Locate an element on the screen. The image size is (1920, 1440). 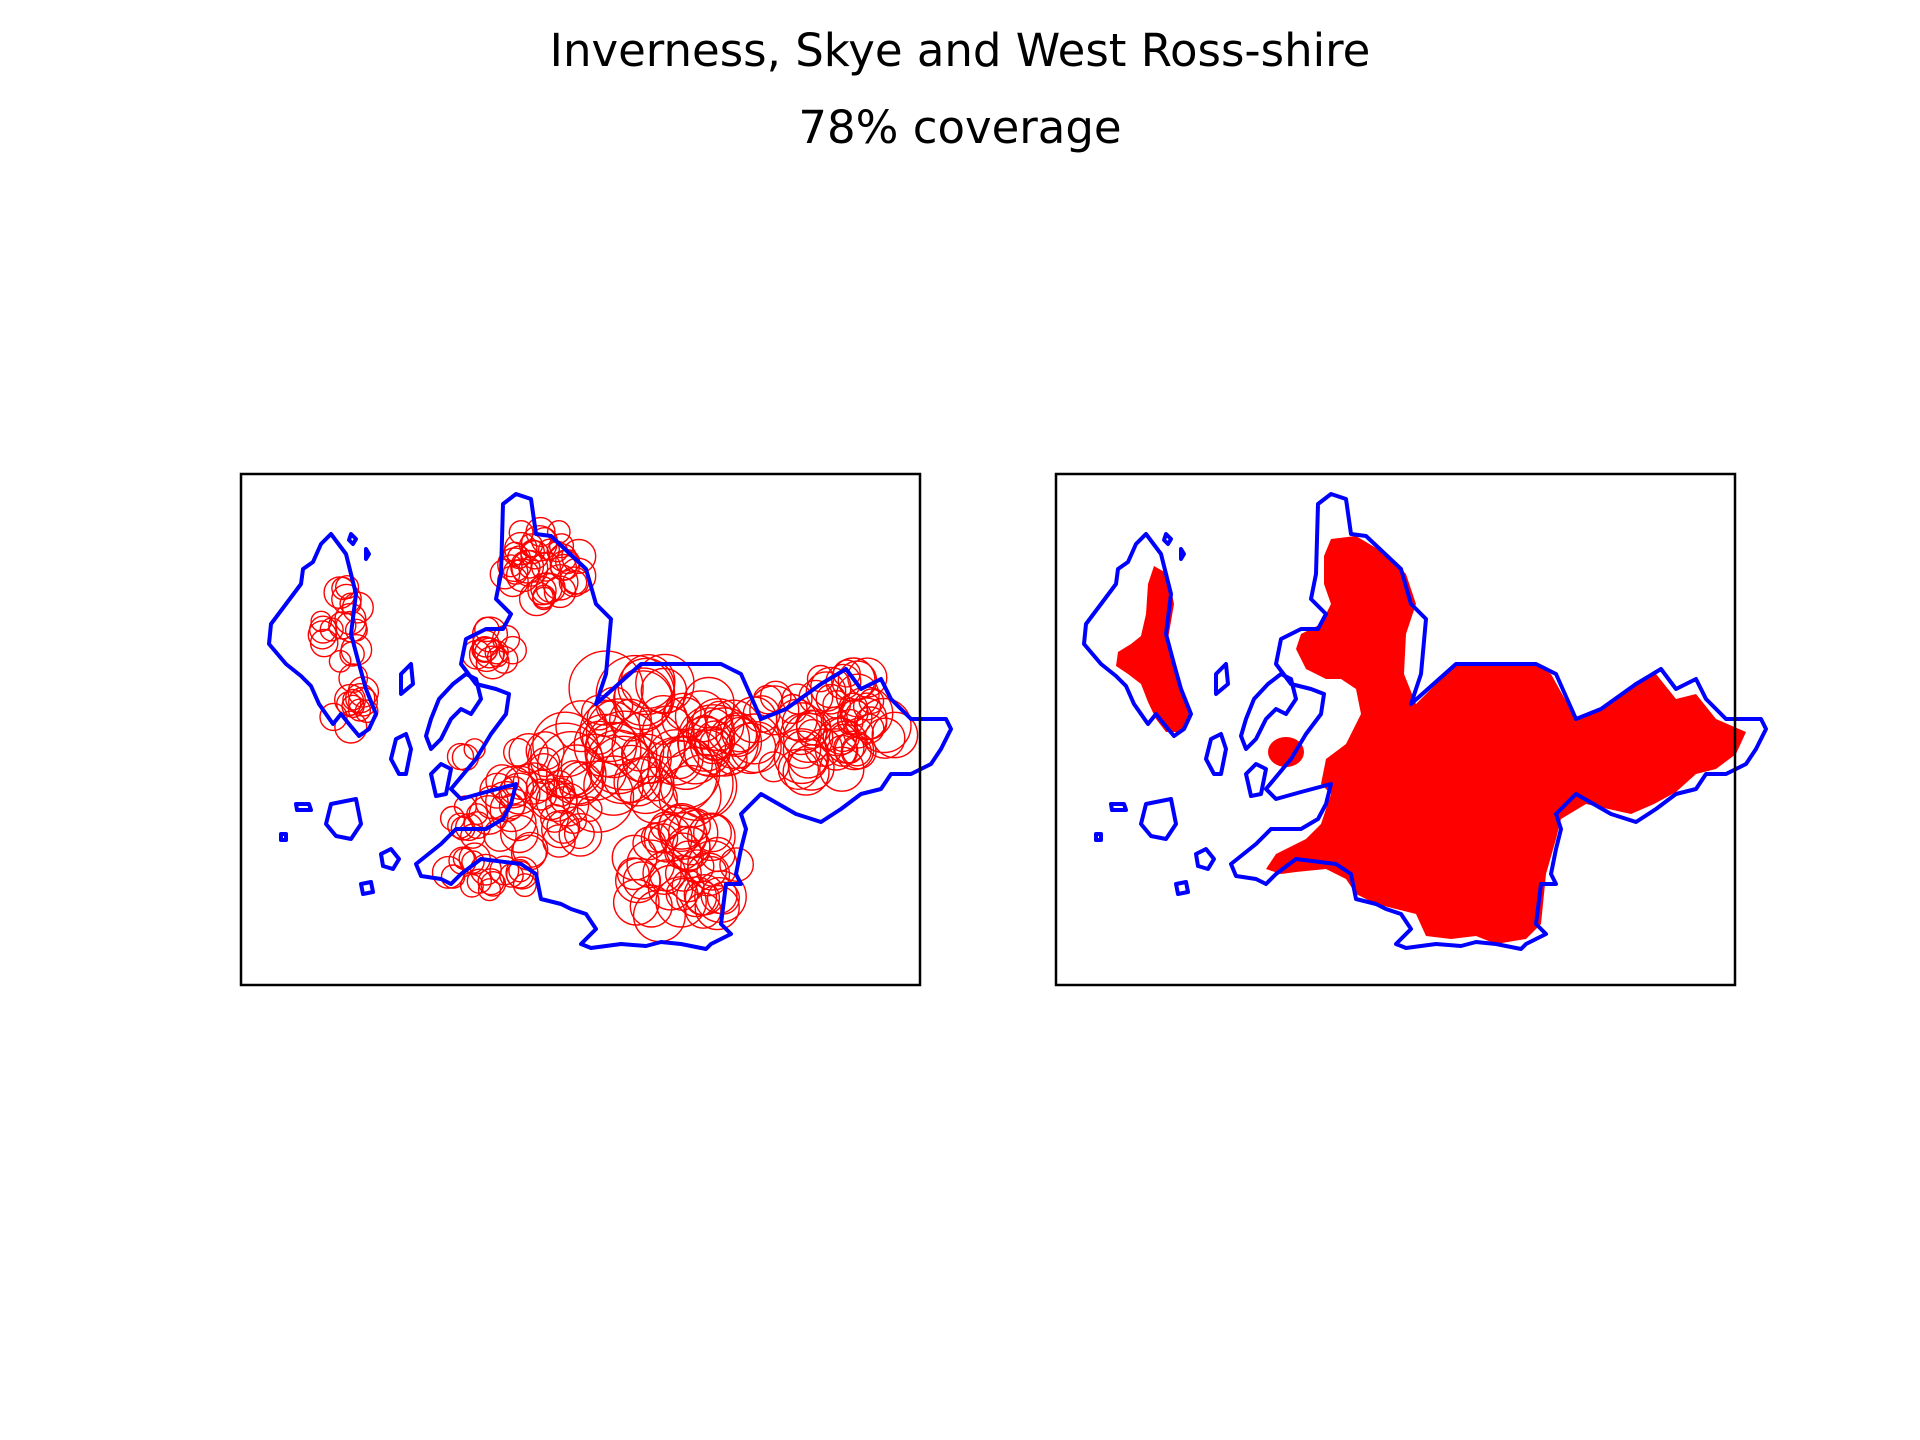
map-panel-circles is located at coordinates (596, 729).